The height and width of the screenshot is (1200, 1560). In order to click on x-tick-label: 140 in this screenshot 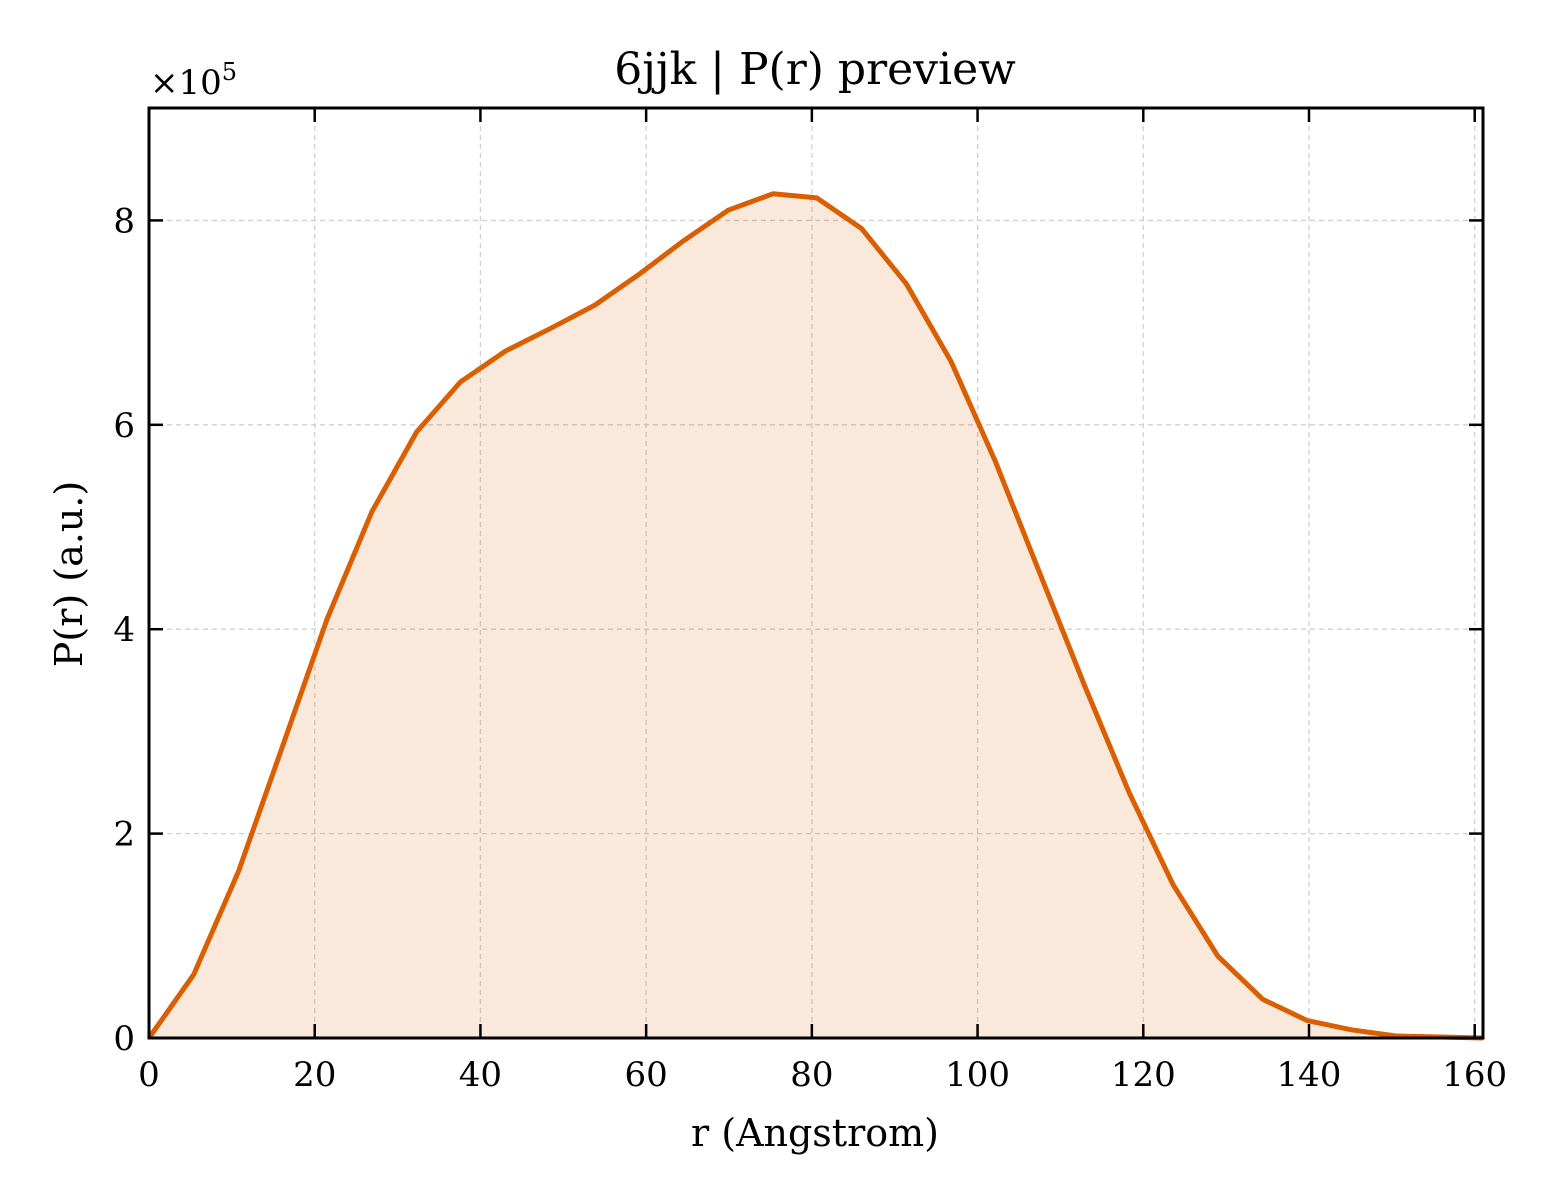, I will do `click(1309, 1075)`.